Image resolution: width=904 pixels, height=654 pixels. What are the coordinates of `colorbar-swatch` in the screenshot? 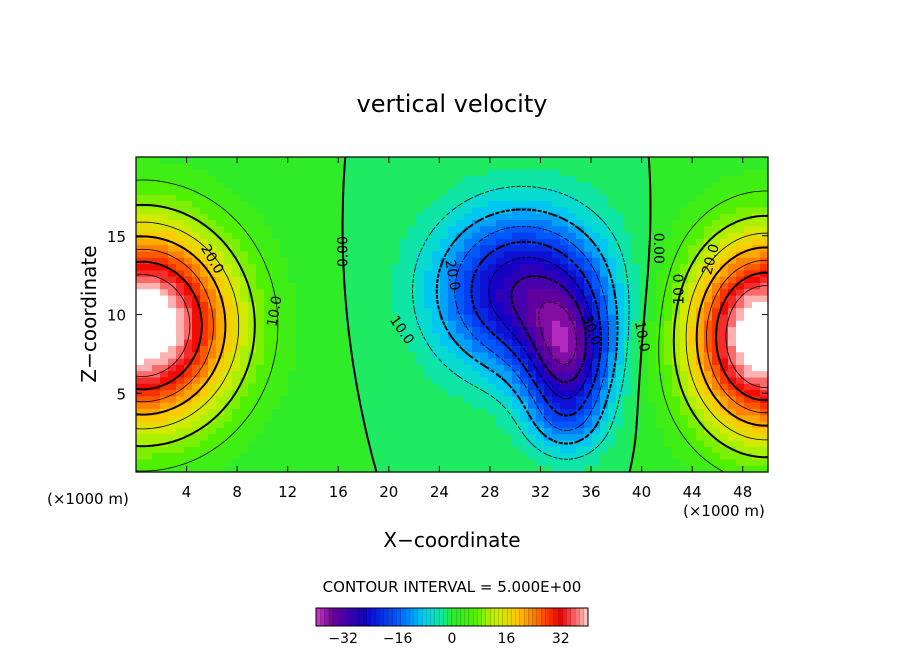 It's located at (441, 617).